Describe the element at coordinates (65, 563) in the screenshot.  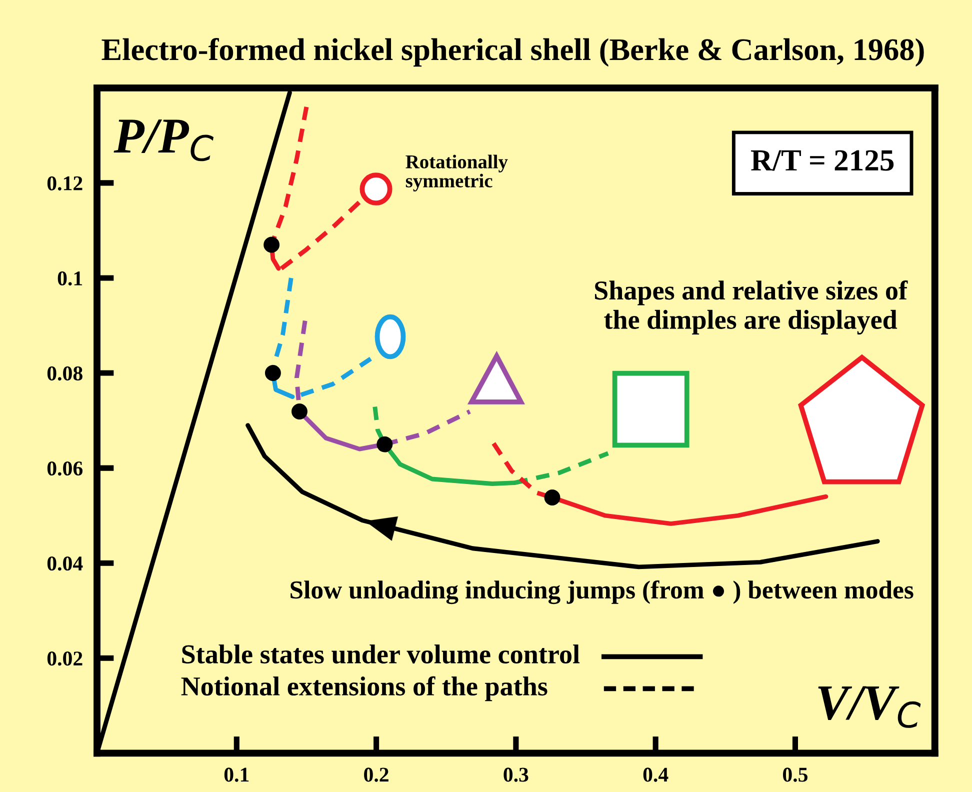
I see `y-tick-label: 0.04` at that location.